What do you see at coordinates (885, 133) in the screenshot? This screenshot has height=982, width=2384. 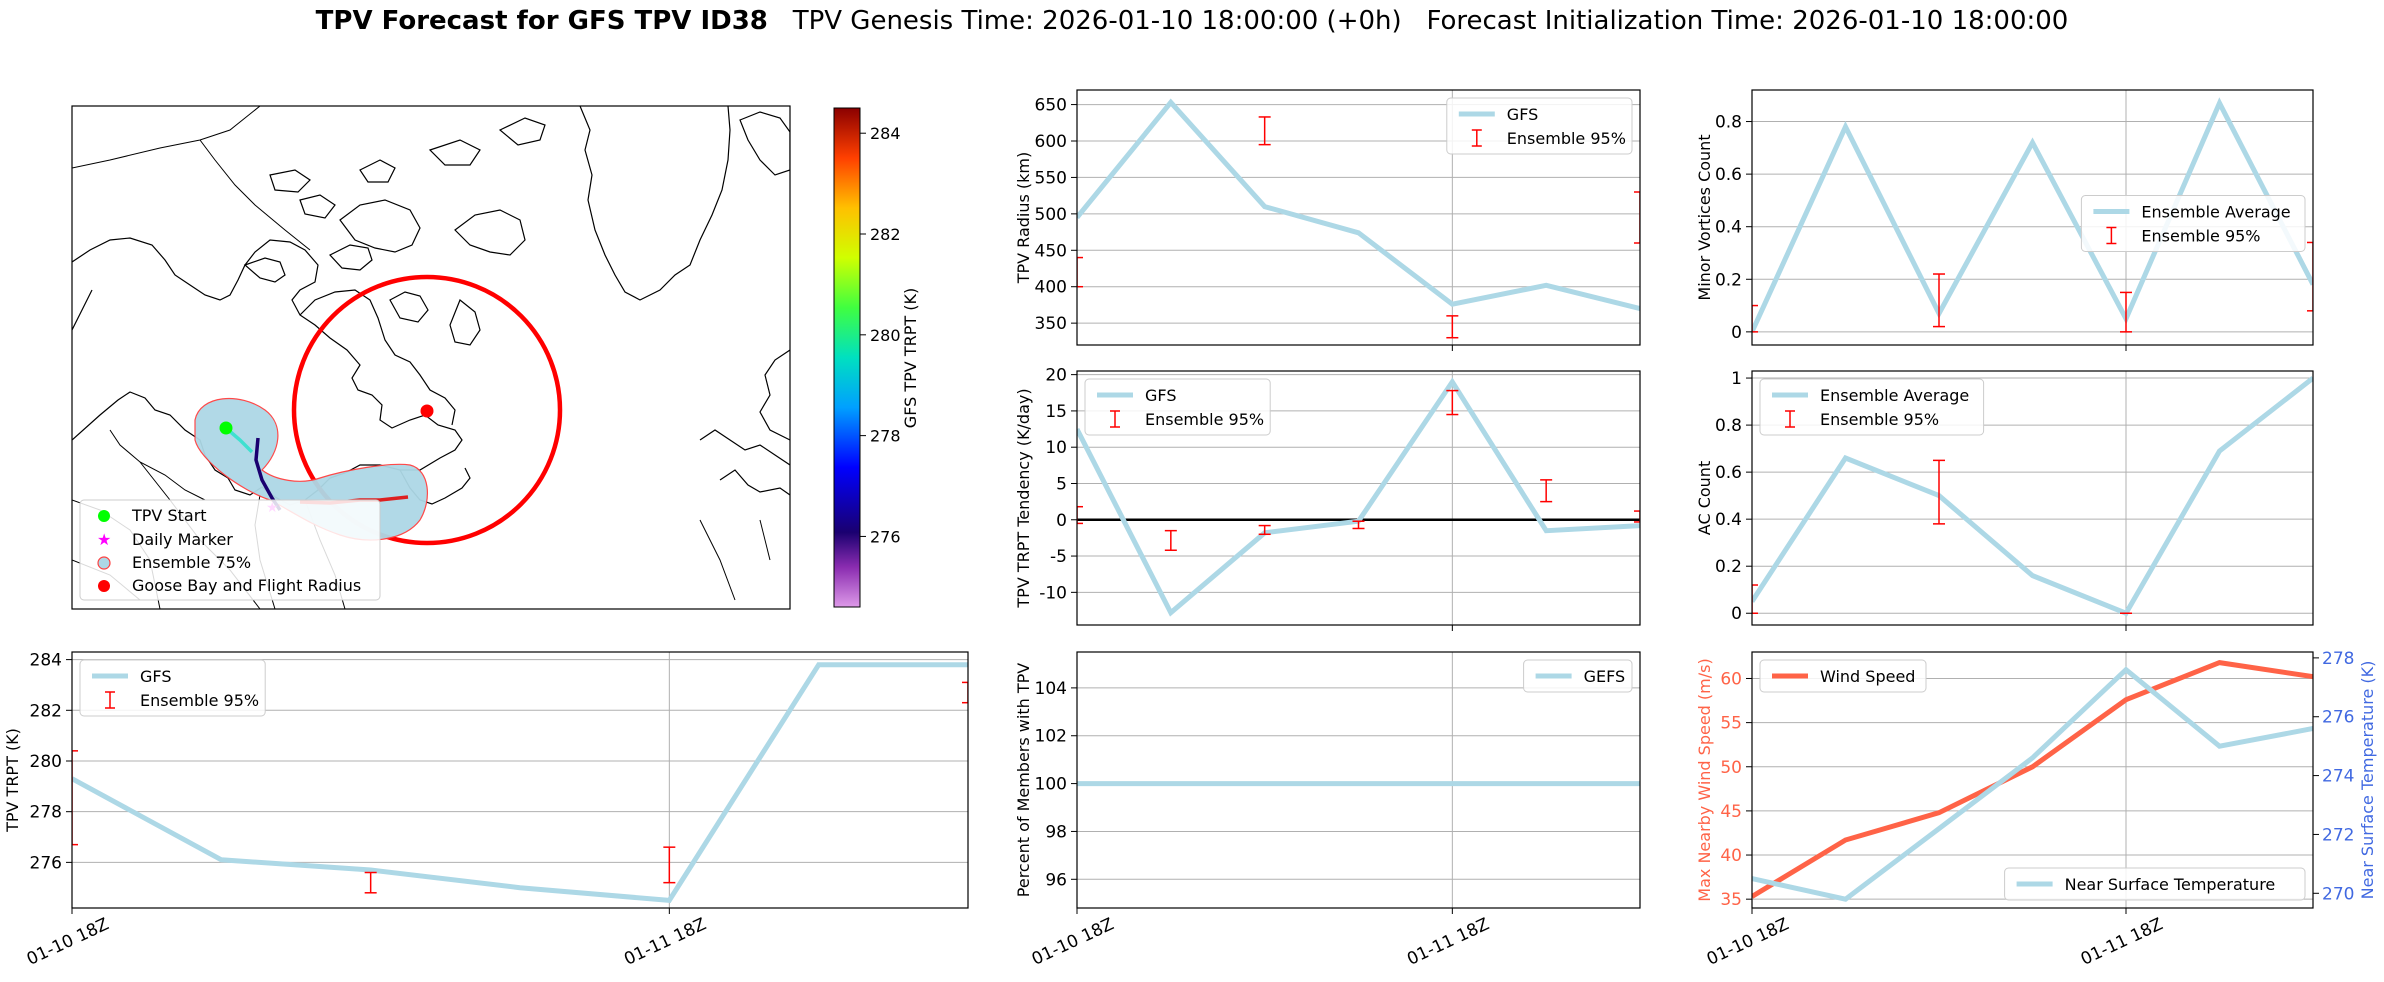 I see `colorbar-tick-label: 284` at bounding box center [885, 133].